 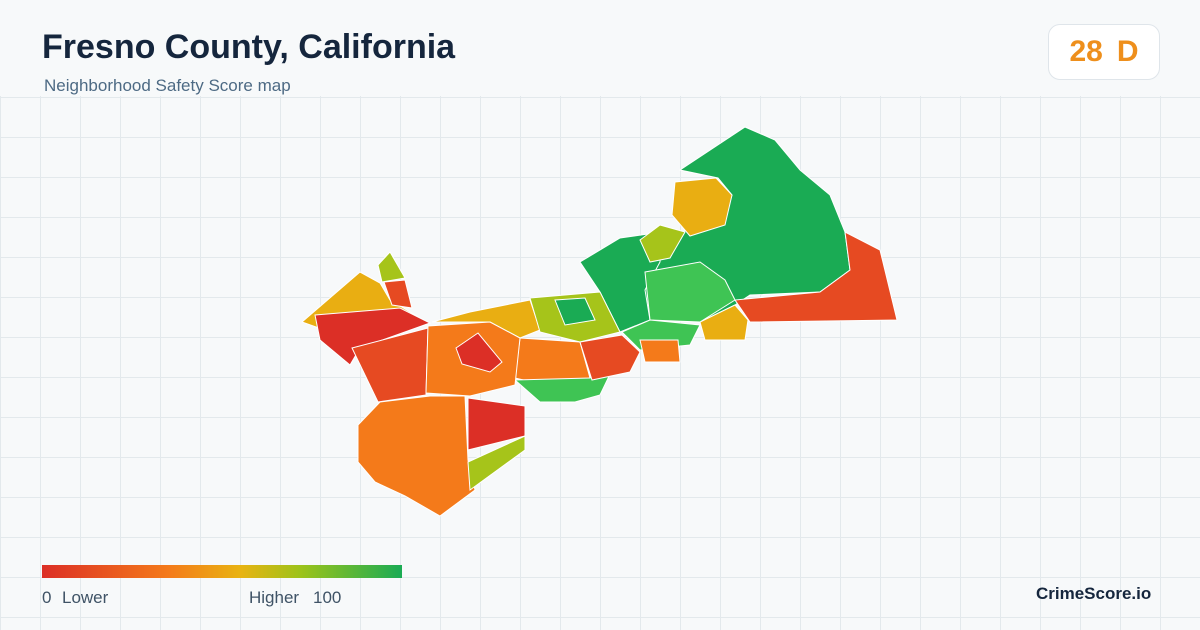 What do you see at coordinates (1094, 593) in the screenshot?
I see `brand: CrimeScore.io` at bounding box center [1094, 593].